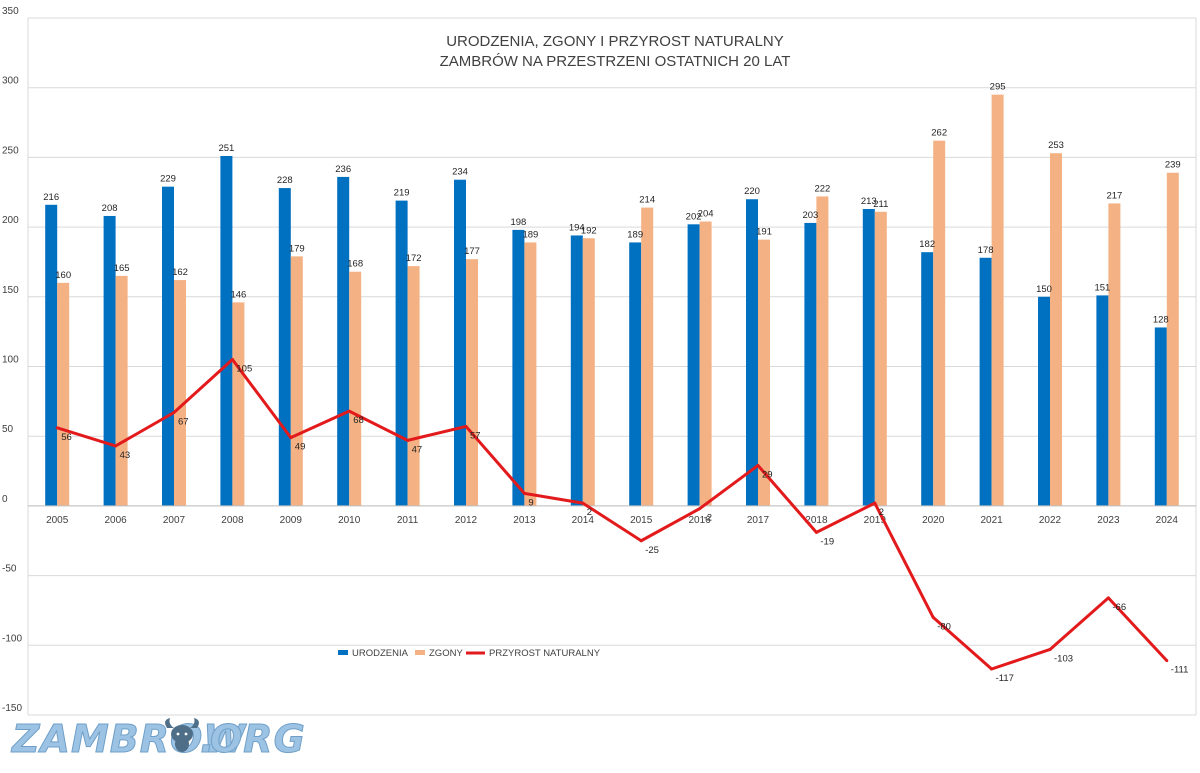  What do you see at coordinates (530, 234) in the screenshot?
I see `data-label-zgony: 189` at bounding box center [530, 234].